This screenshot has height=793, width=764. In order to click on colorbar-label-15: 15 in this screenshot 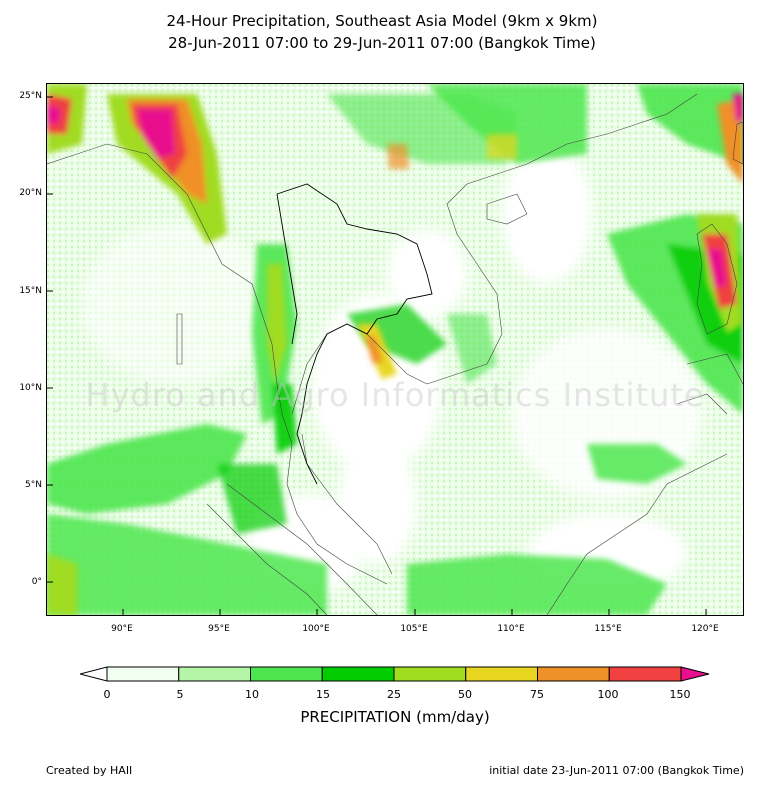, I will do `click(323, 694)`.